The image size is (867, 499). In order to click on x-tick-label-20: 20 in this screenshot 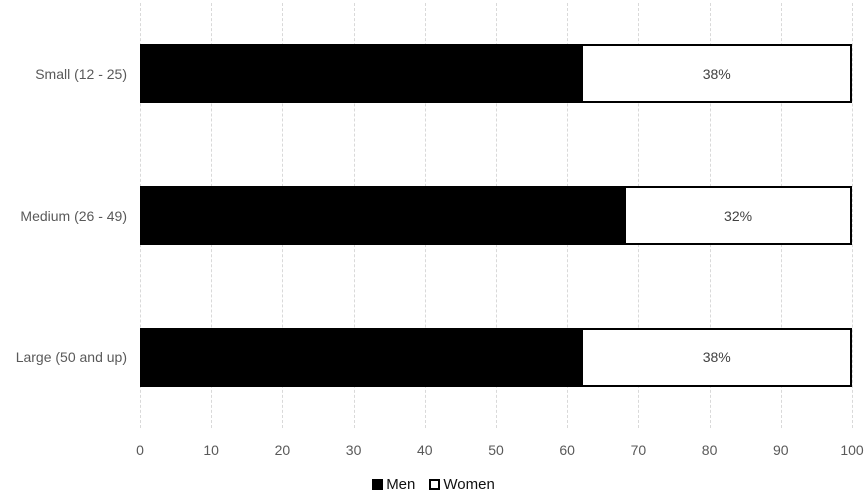, I will do `click(282, 450)`.